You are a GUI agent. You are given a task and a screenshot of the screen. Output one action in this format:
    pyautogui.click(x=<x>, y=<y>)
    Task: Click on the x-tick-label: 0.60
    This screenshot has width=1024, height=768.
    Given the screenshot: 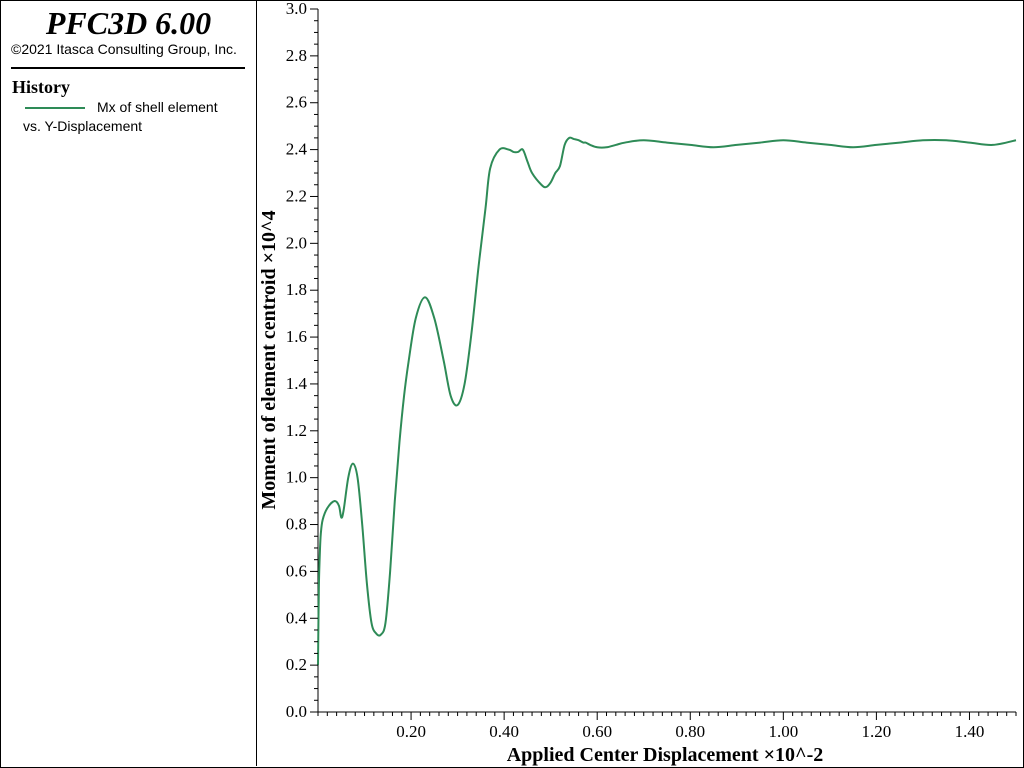 What is the action you would take?
    pyautogui.click(x=597, y=731)
    